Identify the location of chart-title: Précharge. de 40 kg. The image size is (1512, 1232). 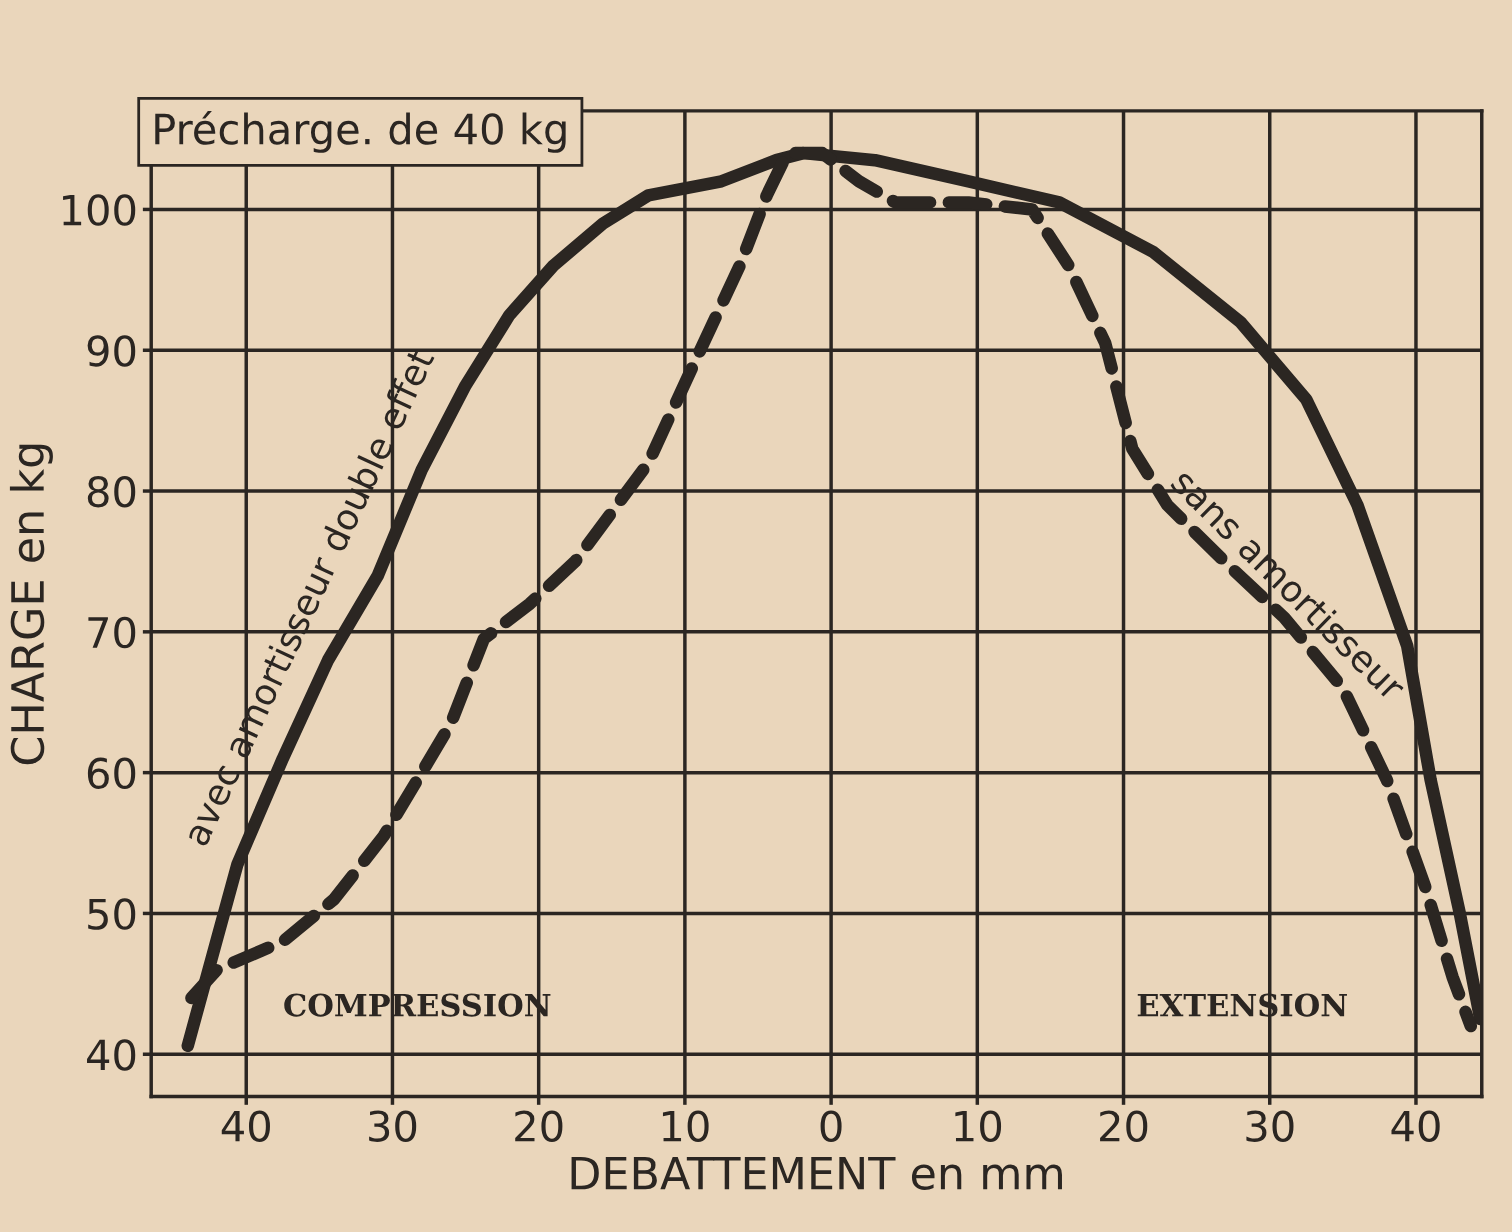
(360, 131).